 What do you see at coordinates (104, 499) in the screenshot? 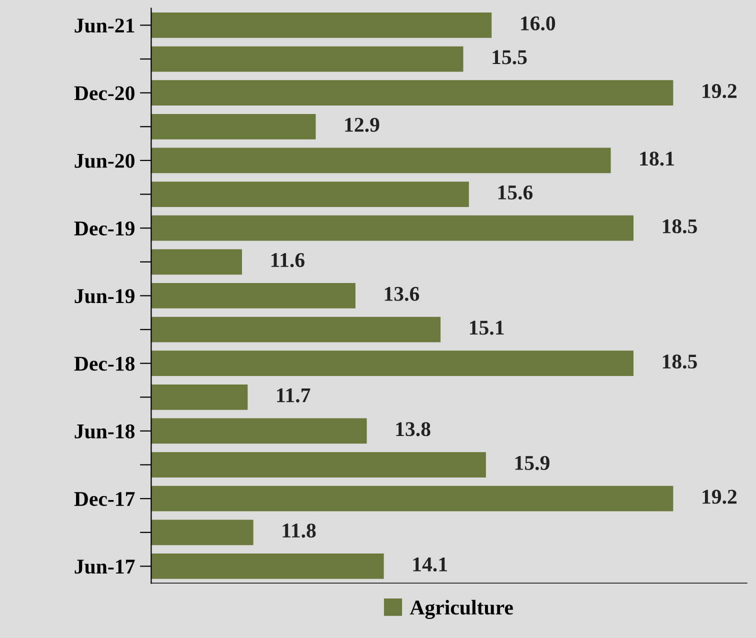
I see `y-tick-label: Dec-17` at bounding box center [104, 499].